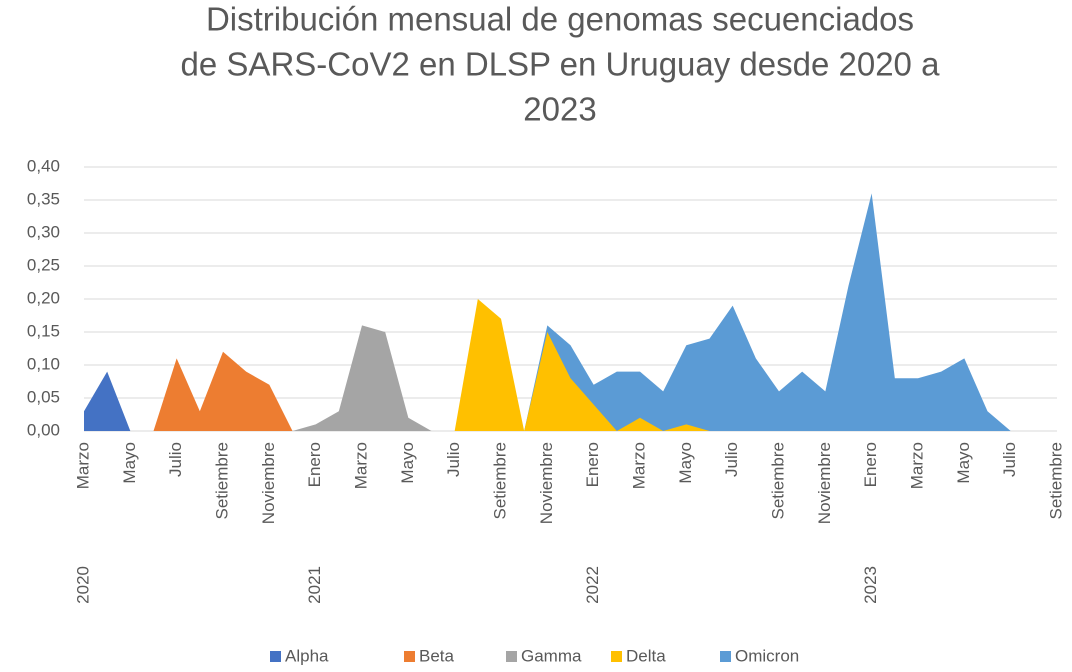 The height and width of the screenshot is (672, 1072). What do you see at coordinates (43, 429) in the screenshot?
I see `y-tick-label: 0,00` at bounding box center [43, 429].